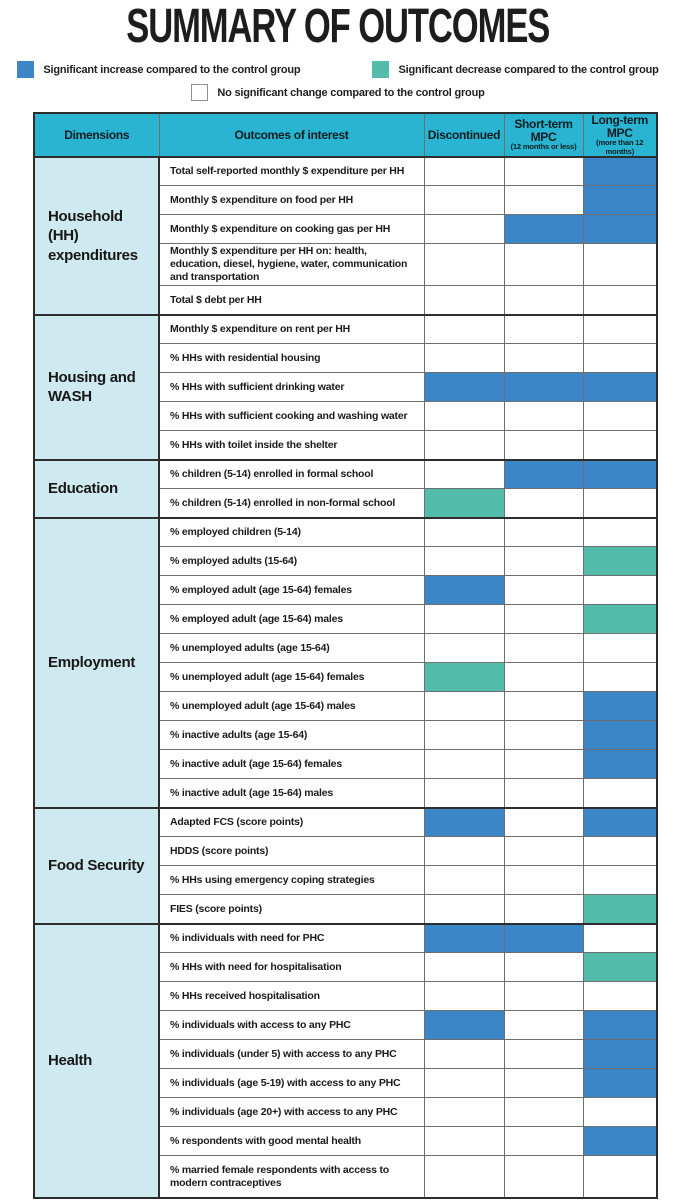 This screenshot has height=1202, width=676. I want to click on dimension-cell: Employment, so click(96, 662).